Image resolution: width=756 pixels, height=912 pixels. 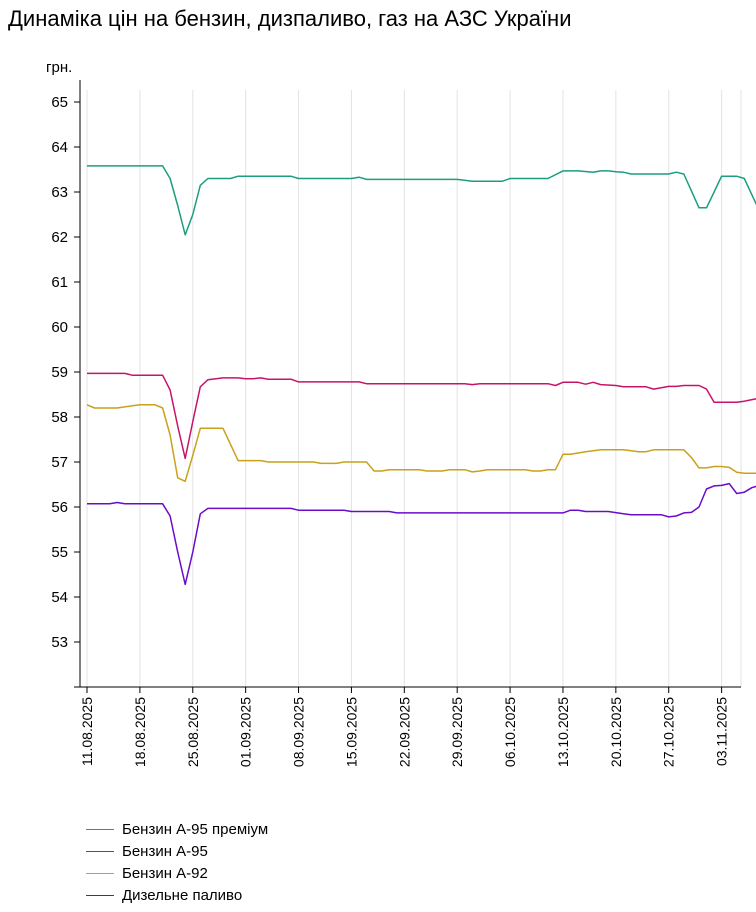 I want to click on x-tick-label: 15.09.2025, so click(x=351, y=732).